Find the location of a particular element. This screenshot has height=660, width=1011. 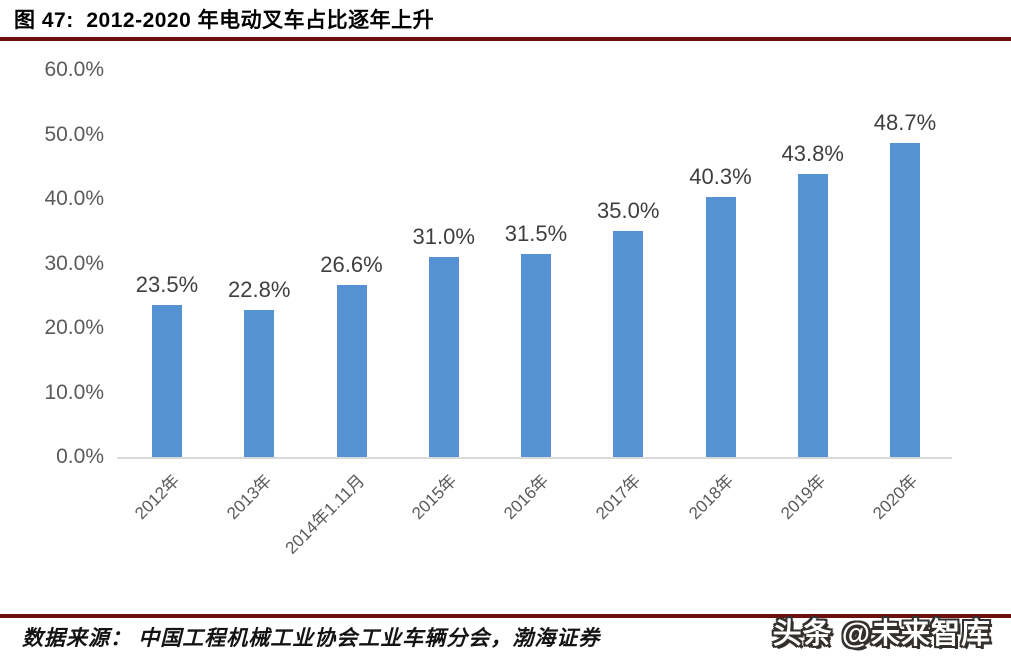

bottom-divider-rule is located at coordinates (505, 616).